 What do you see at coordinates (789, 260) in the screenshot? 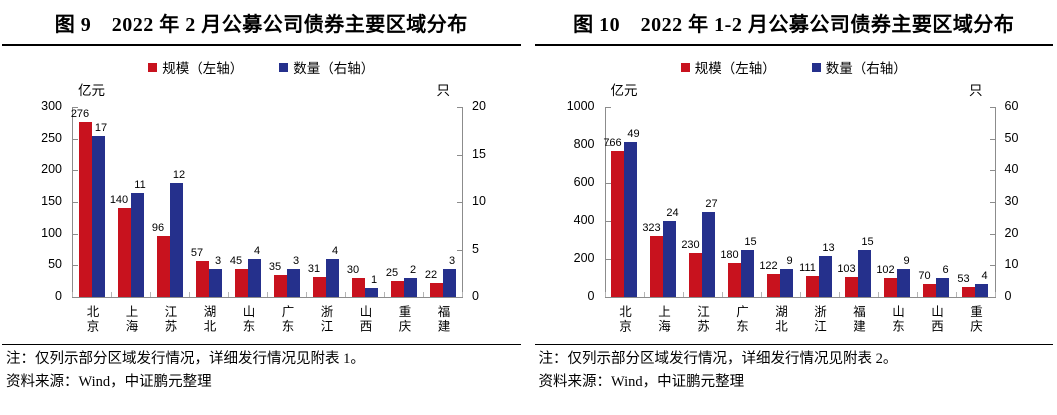
I see `count-value-label: 9` at bounding box center [789, 260].